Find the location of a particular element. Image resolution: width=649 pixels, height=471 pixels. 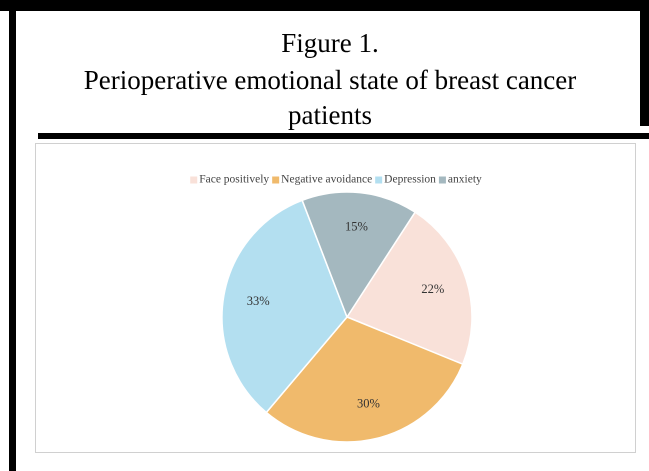

legend-label: Face positively is located at coordinates (234, 180).